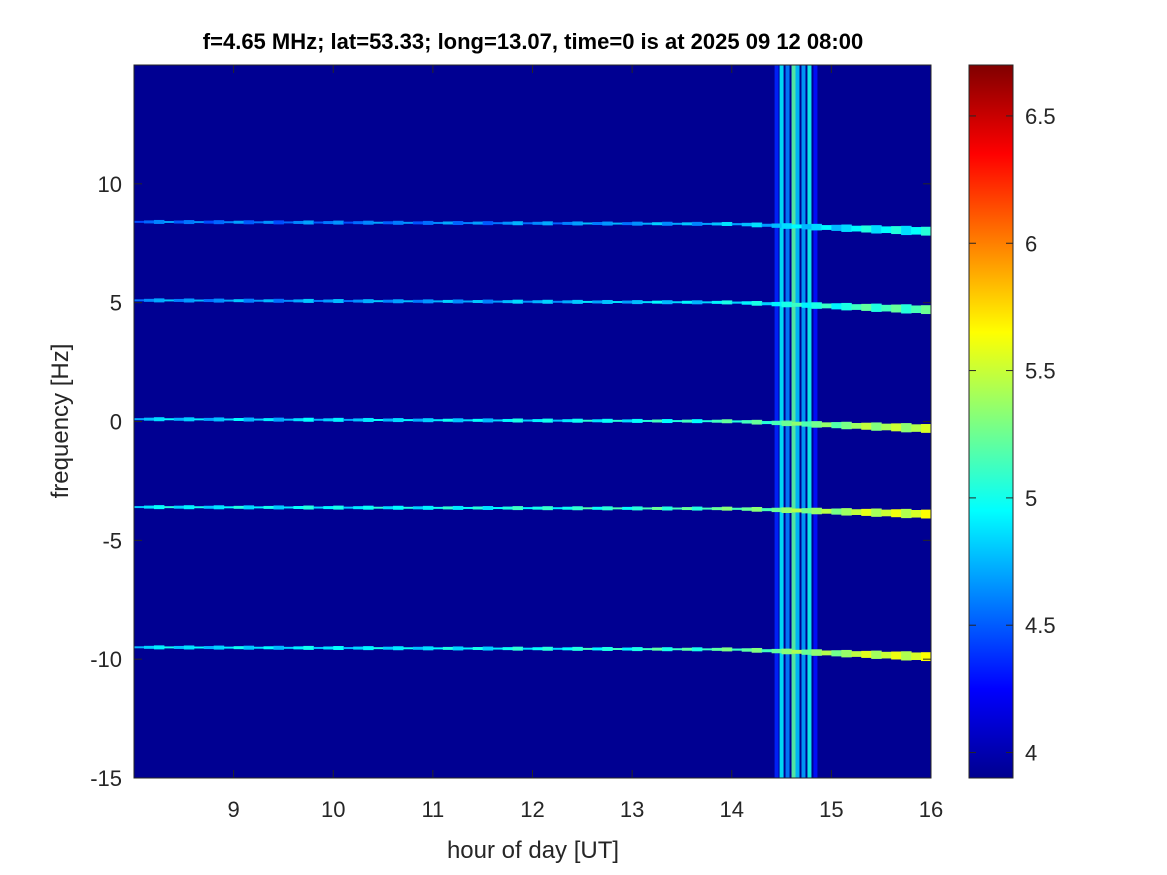 The width and height of the screenshot is (1167, 875). I want to click on colorbar-tick-label: 5.5, so click(1040, 371).